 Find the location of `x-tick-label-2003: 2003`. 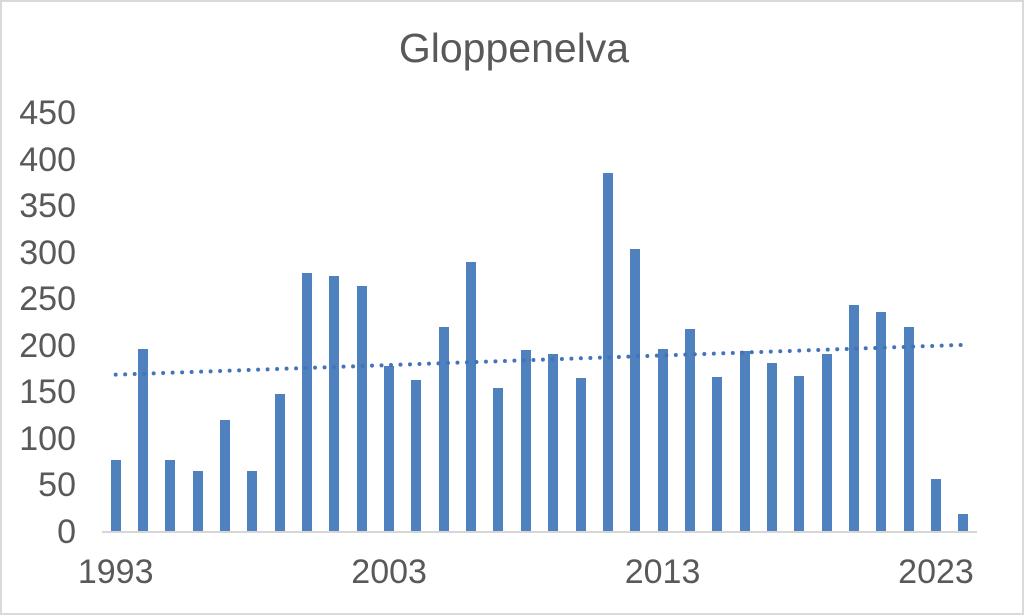

x-tick-label-2003: 2003 is located at coordinates (389, 572).